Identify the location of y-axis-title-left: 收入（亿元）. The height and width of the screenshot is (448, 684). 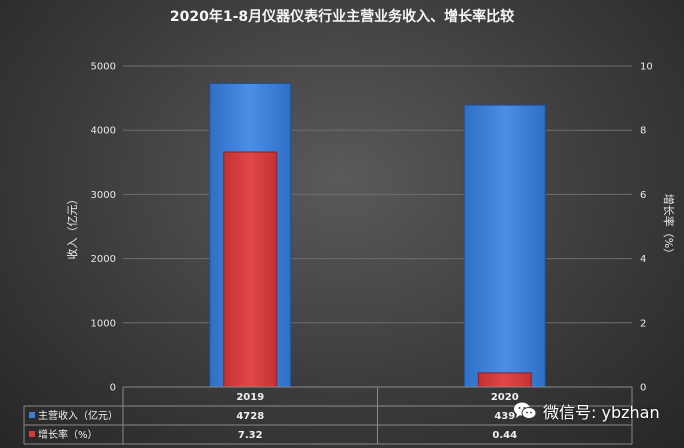
(72, 227).